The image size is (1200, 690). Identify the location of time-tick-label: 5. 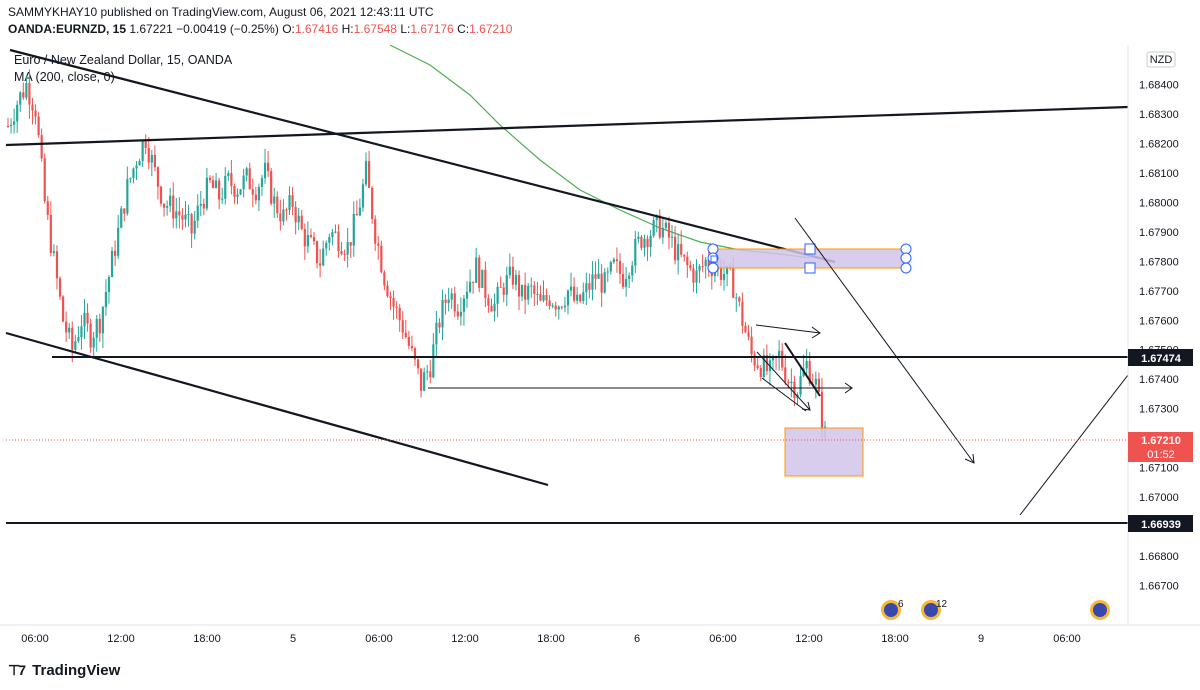
(293, 639).